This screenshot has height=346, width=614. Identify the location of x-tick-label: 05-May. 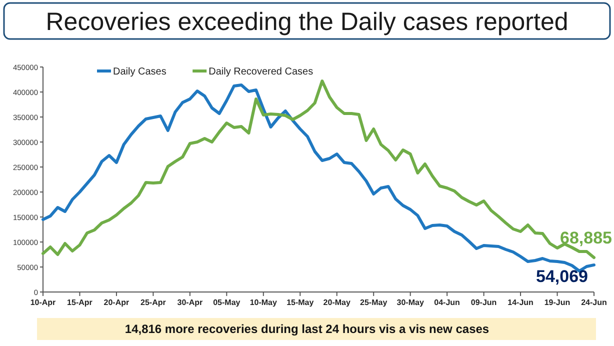
(227, 302).